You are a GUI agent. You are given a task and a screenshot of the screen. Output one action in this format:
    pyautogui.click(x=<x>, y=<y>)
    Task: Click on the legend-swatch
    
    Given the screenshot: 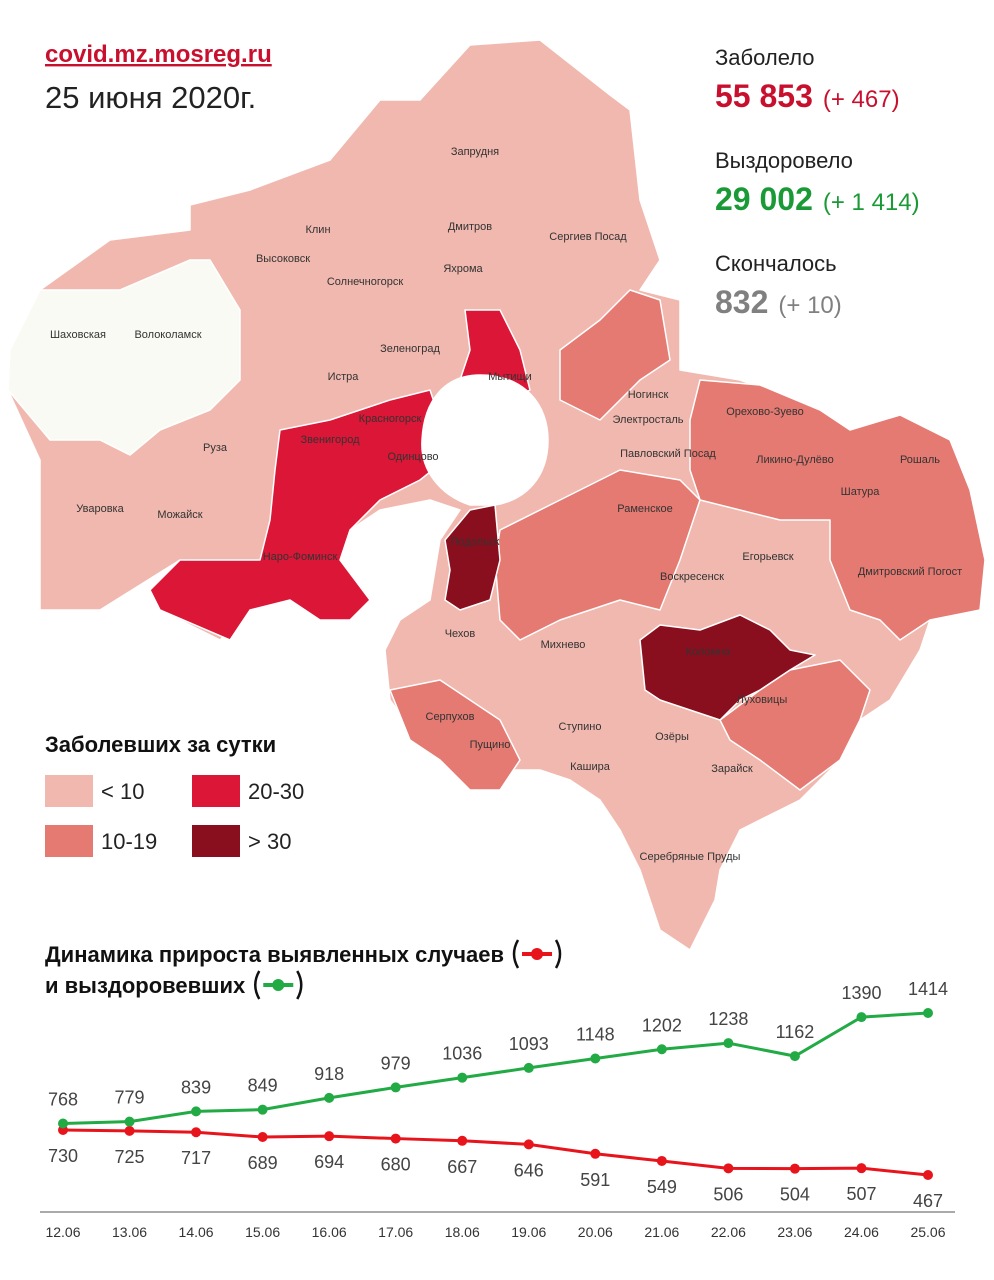 What is the action you would take?
    pyautogui.click(x=69, y=841)
    